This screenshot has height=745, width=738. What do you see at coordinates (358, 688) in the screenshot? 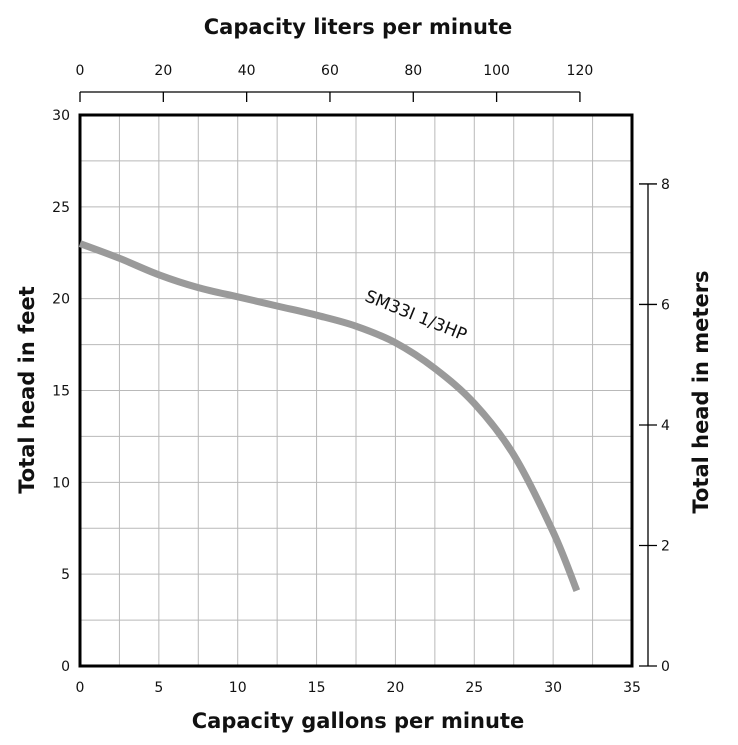
I see `bottom-axis: 0 5 10 15 20 25 30 35` at bounding box center [358, 688].